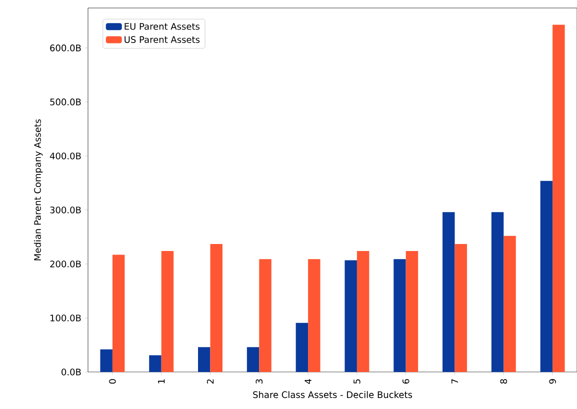  What do you see at coordinates (504, 381) in the screenshot?
I see `x-tick-label: 8` at bounding box center [504, 381].